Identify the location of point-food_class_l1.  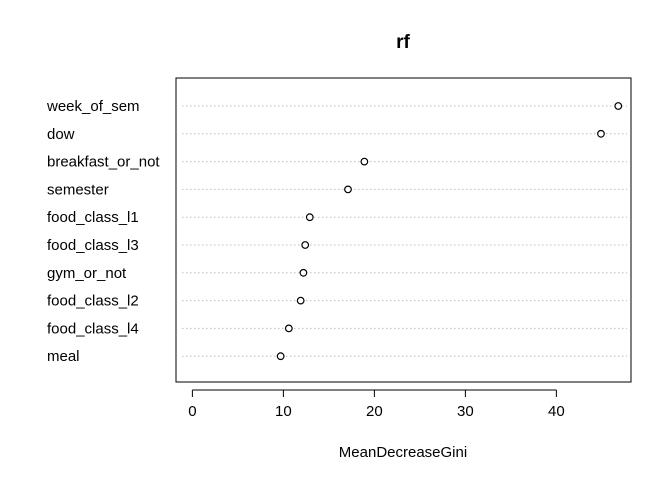
(309, 217).